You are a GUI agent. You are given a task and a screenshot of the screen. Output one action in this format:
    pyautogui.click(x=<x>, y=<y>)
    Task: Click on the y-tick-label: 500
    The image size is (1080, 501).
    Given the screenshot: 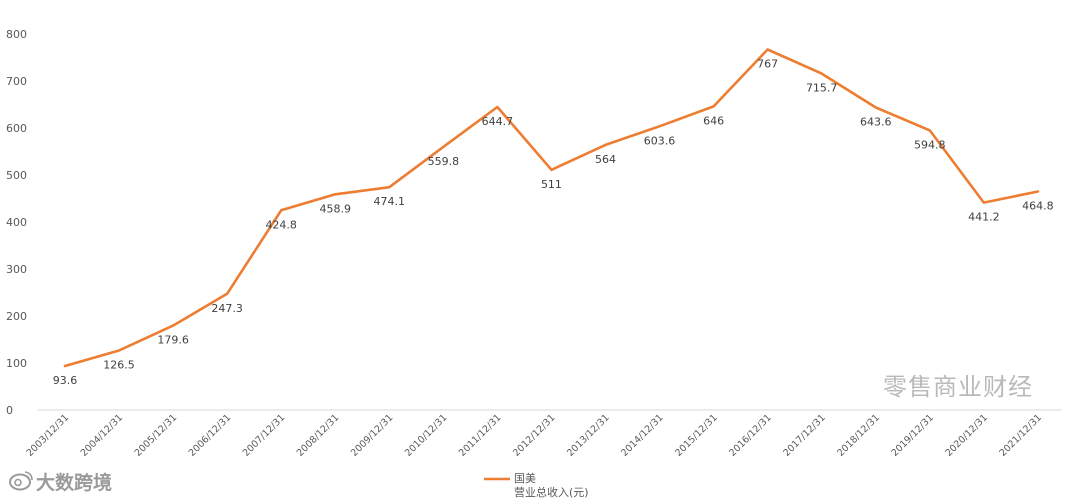 What is the action you would take?
    pyautogui.click(x=16, y=175)
    